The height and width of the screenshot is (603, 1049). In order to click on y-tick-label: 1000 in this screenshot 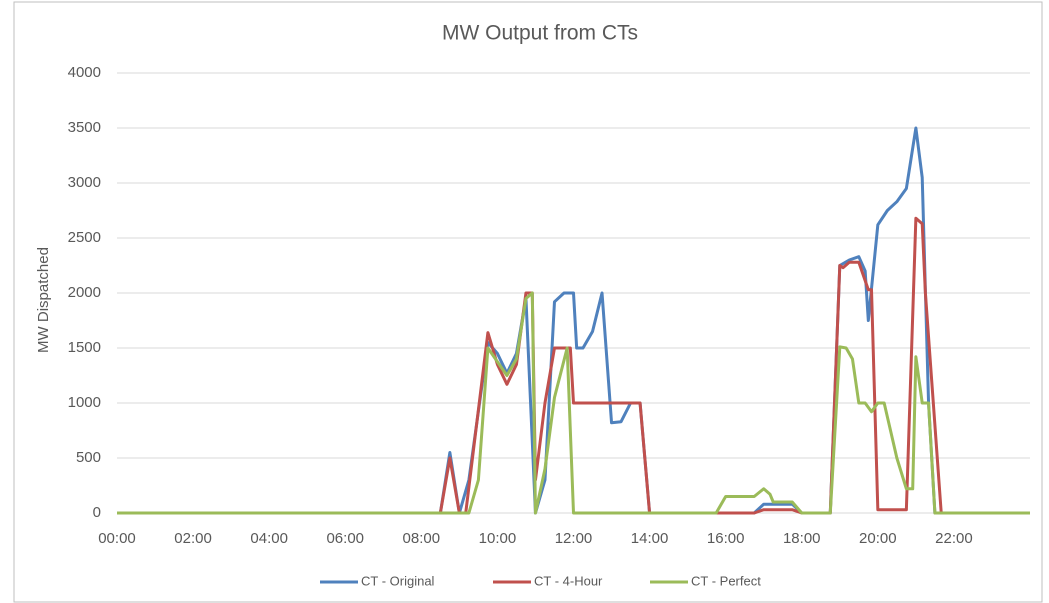, I will do `click(84, 402)`.